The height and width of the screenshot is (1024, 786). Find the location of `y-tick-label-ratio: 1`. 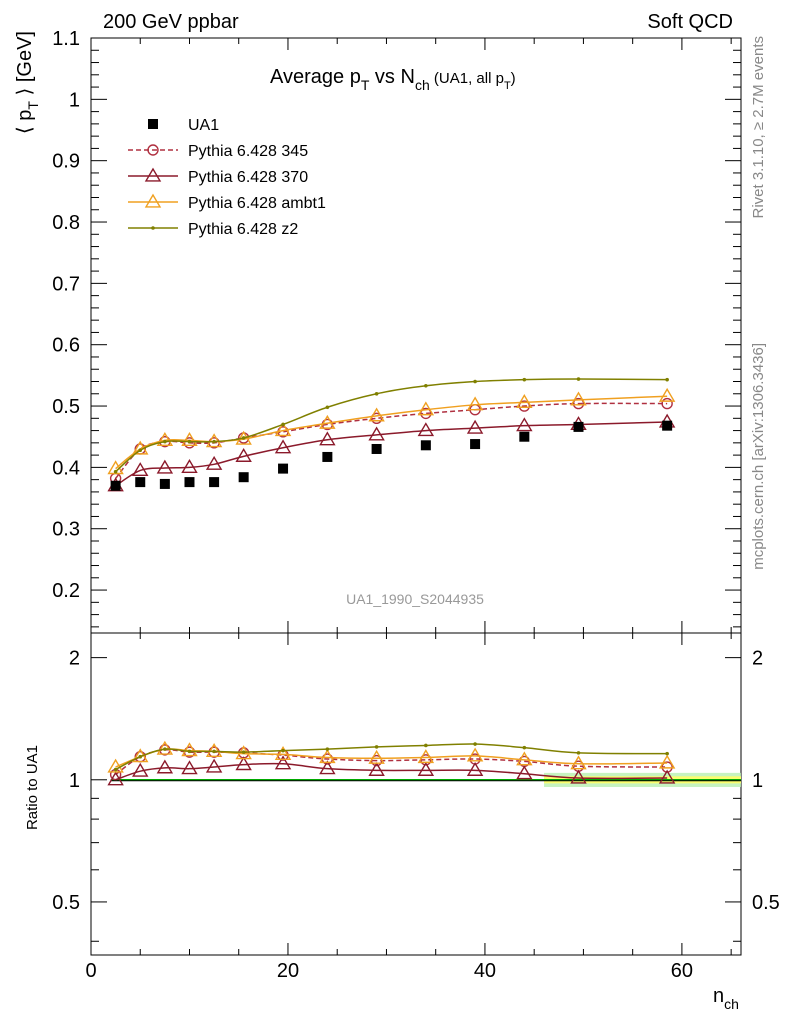

y-tick-label-ratio: 1 is located at coordinates (74, 781).